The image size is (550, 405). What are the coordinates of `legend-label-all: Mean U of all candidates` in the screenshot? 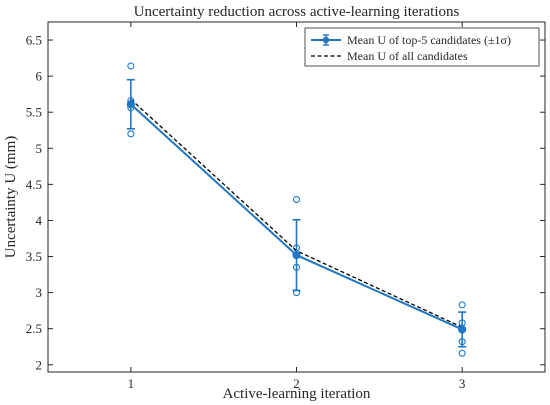 It's located at (407, 56).